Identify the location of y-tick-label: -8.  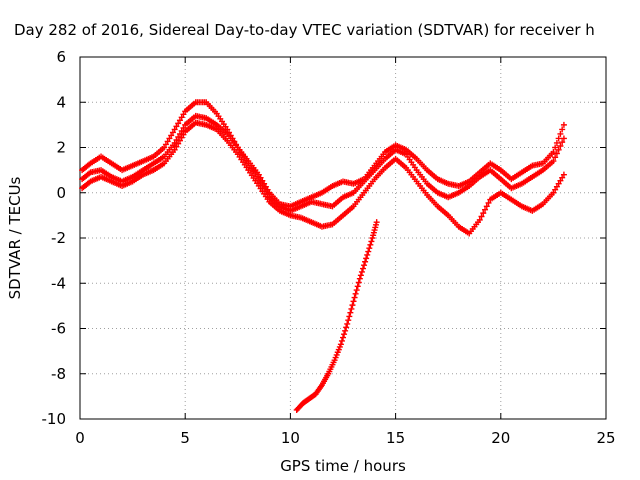
(58, 374).